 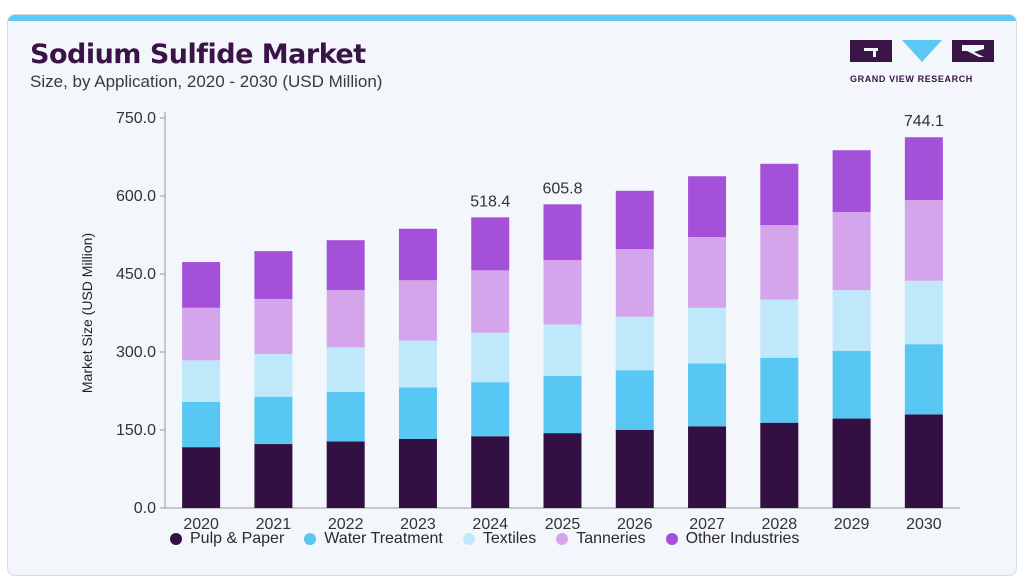 I want to click on bar-water-treatment-2027, so click(x=707, y=395).